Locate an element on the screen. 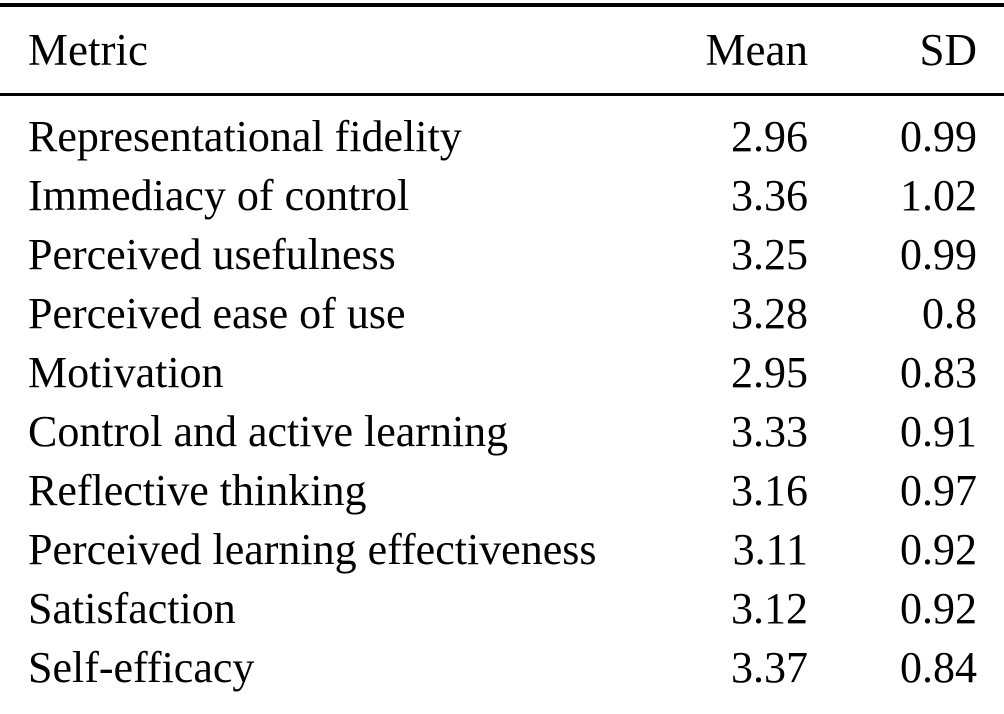 The image size is (1004, 714). mean-cell: 3.36 is located at coordinates (769, 195).